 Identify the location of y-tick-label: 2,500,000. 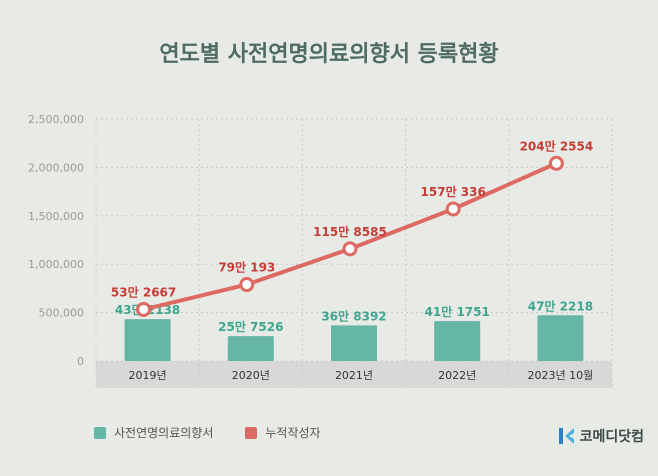
(56, 119).